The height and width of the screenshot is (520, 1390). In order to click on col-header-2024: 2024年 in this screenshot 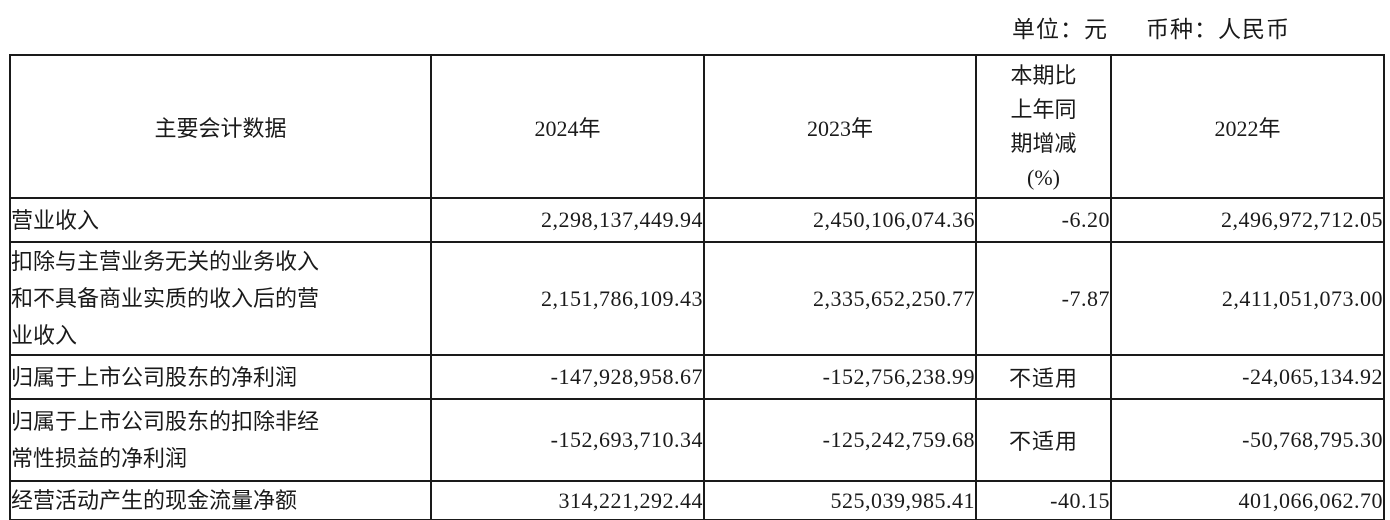, I will do `click(567, 126)`.